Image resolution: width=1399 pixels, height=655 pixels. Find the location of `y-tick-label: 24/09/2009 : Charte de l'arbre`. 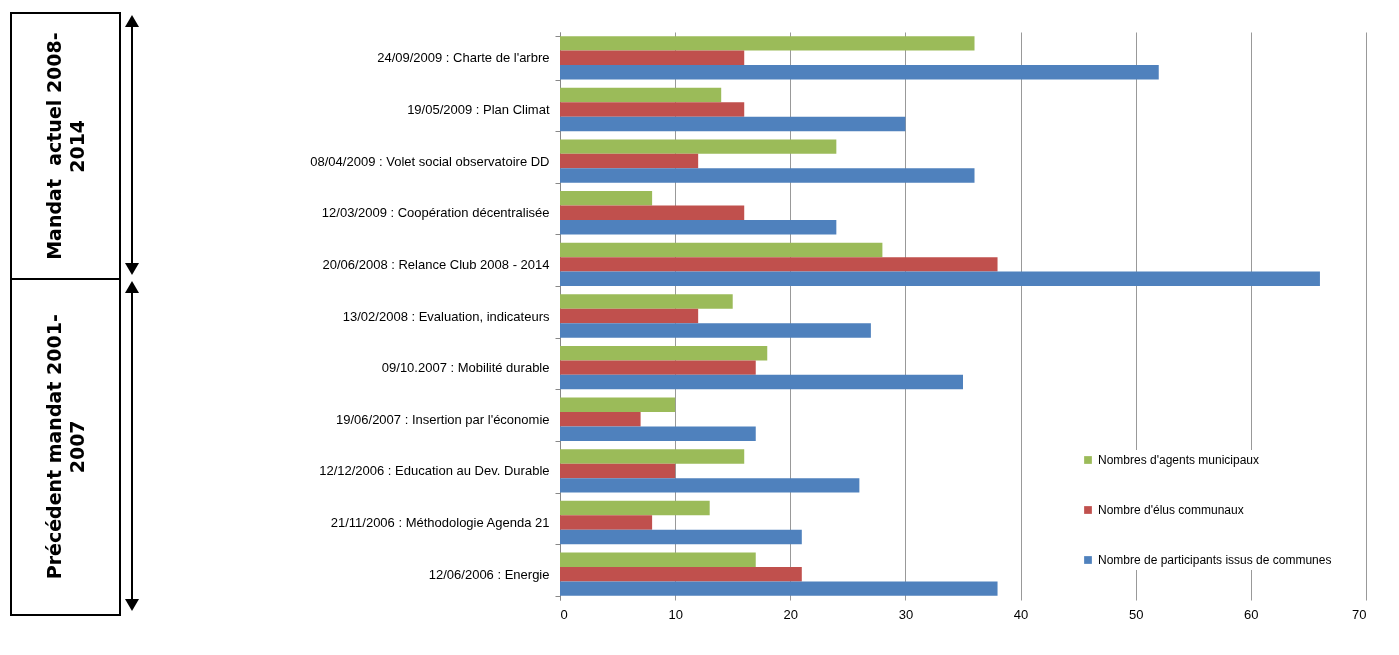

y-tick-label: 24/09/2009 : Charte de l'arbre is located at coordinates (463, 58).